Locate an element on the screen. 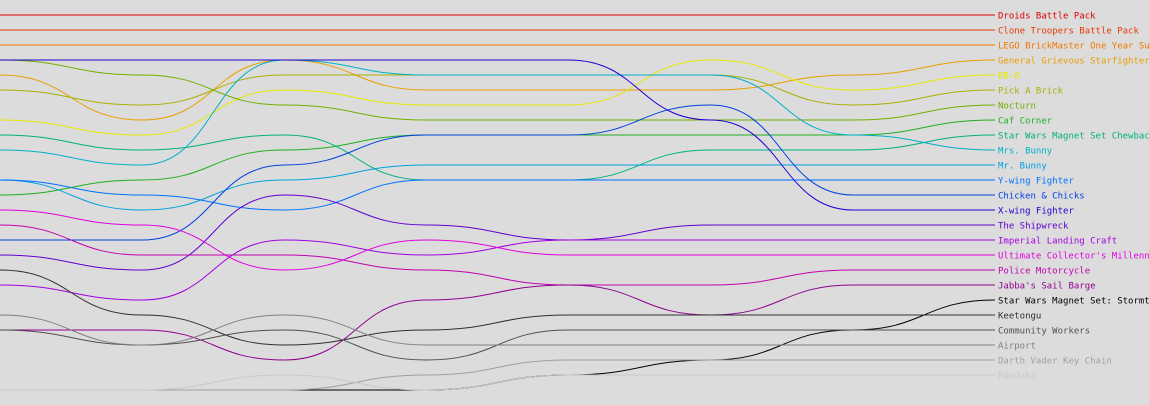  series-label: Imperial Landing Craft is located at coordinates (1057, 242).